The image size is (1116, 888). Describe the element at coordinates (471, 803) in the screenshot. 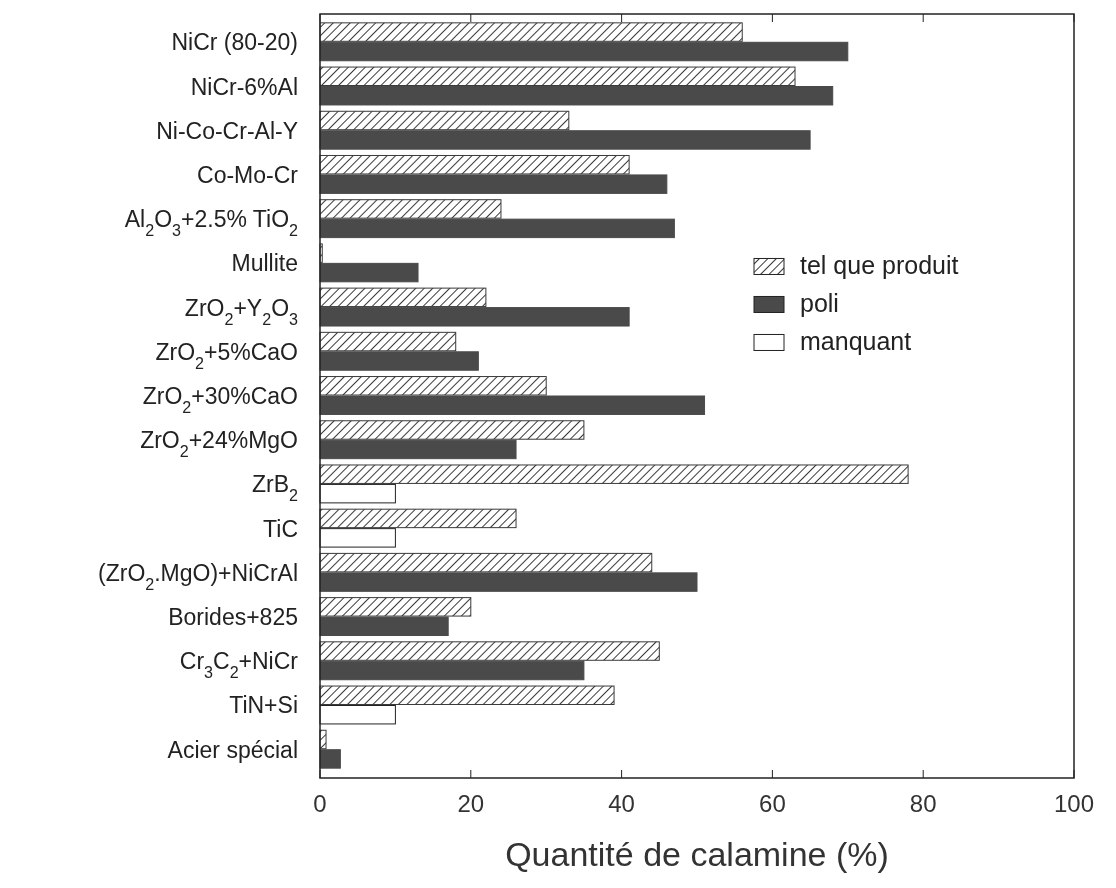

I see `x-tick-label: 20` at that location.